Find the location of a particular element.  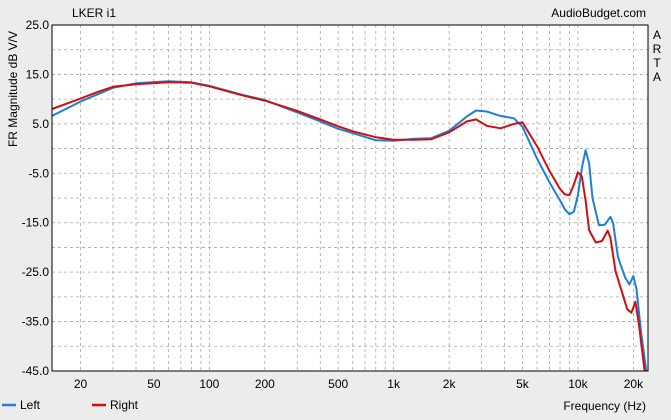

legend-label-right: Right is located at coordinates (124, 405).